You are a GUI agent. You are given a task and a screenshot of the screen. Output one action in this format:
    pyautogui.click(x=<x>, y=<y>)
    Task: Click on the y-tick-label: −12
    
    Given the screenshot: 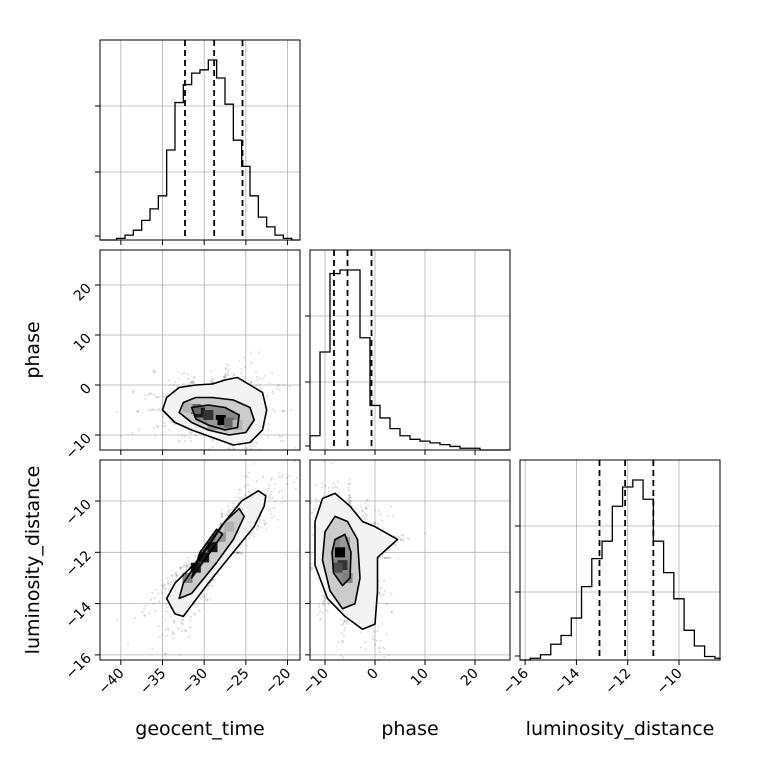 What is the action you would take?
    pyautogui.click(x=79, y=564)
    